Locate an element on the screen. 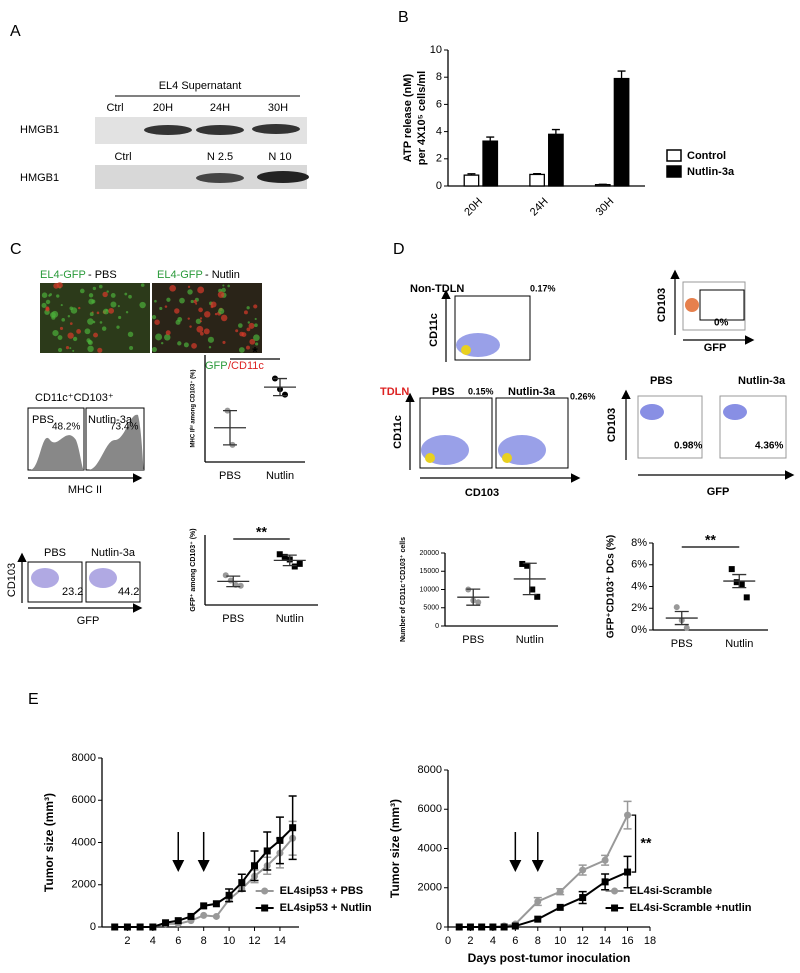  legend-label: Nutlin-3a is located at coordinates (711, 172).